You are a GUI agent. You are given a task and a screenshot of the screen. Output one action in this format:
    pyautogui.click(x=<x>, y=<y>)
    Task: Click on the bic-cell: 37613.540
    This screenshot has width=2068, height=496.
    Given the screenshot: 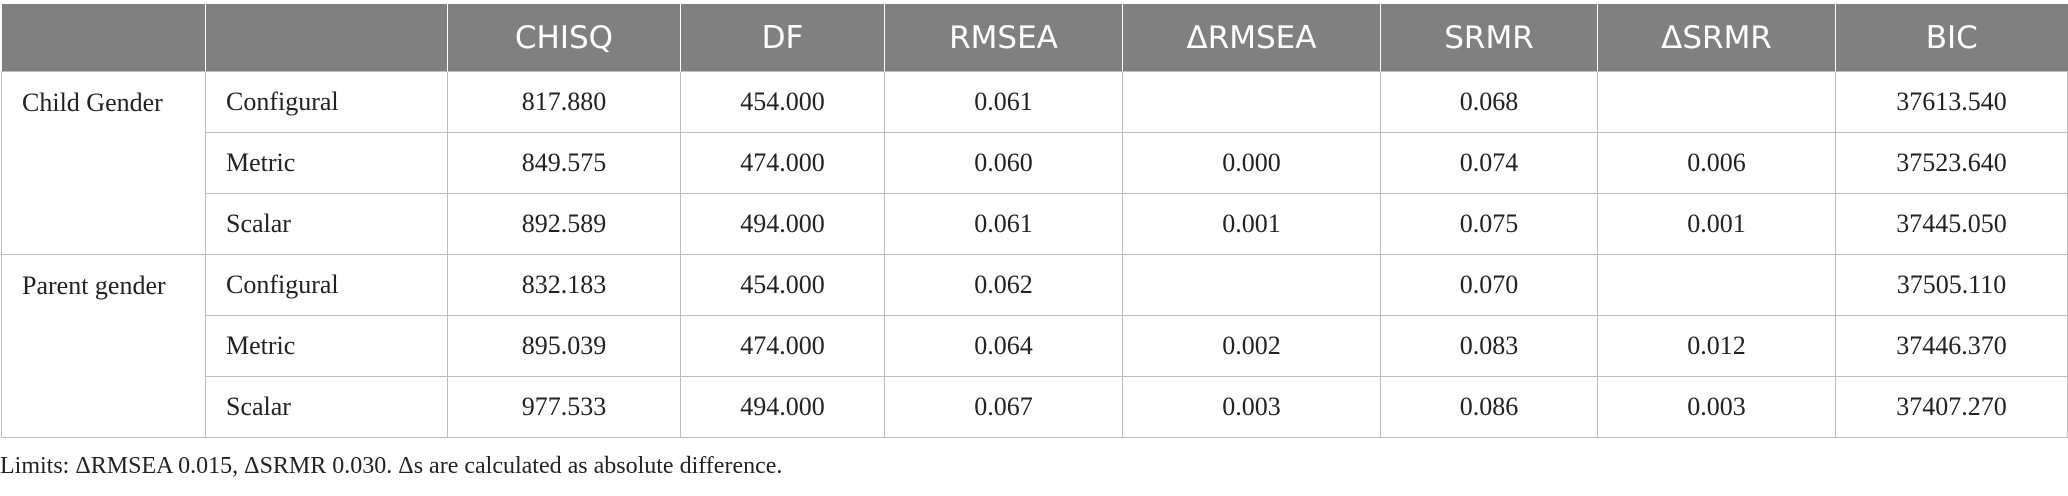 What is the action you would take?
    pyautogui.click(x=1951, y=102)
    